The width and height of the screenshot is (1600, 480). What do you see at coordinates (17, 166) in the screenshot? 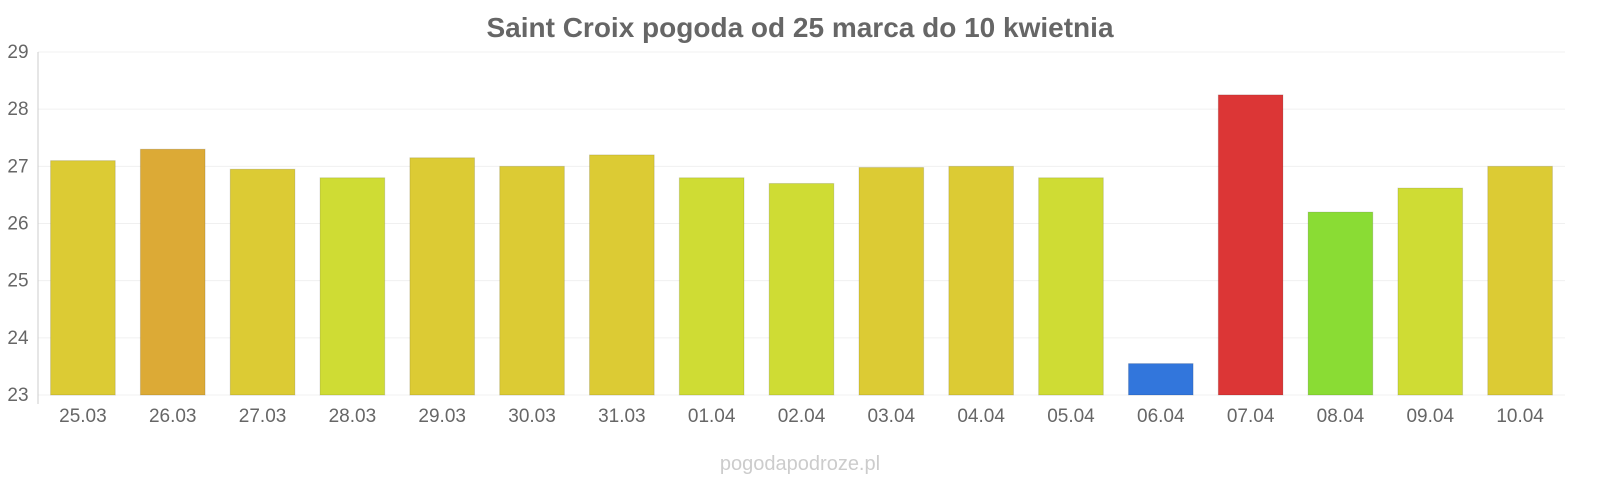
I see `y-tick-label: 27` at bounding box center [17, 166].